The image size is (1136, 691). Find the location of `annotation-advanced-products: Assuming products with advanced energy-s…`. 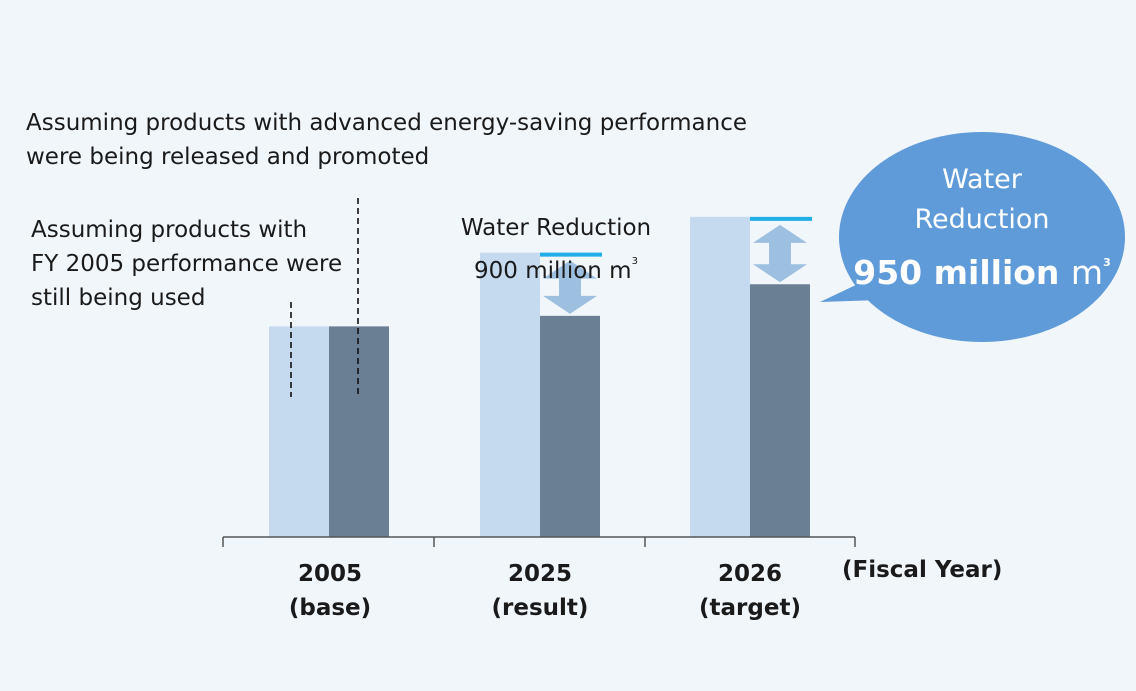

annotation-advanced-products: Assuming products with advanced energy-s… is located at coordinates (387, 140).